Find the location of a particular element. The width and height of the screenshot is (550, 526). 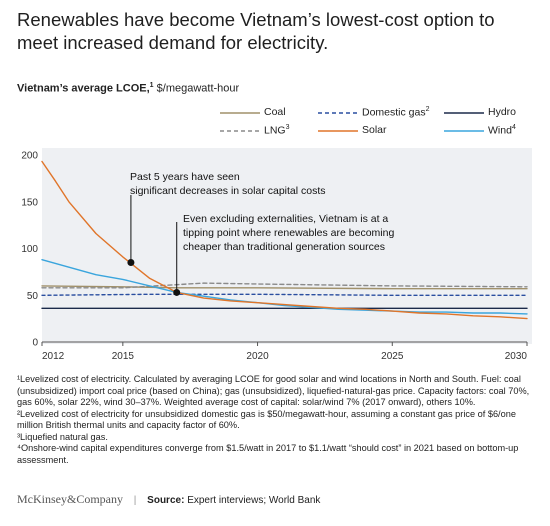

y-tick-label: 100 is located at coordinates (29, 249).